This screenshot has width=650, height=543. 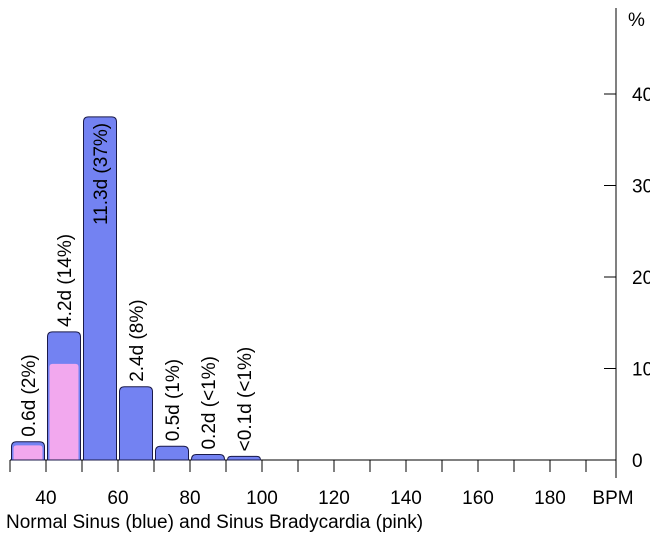 I want to click on bar-data-label: 0.5d (1%), so click(x=173, y=400).